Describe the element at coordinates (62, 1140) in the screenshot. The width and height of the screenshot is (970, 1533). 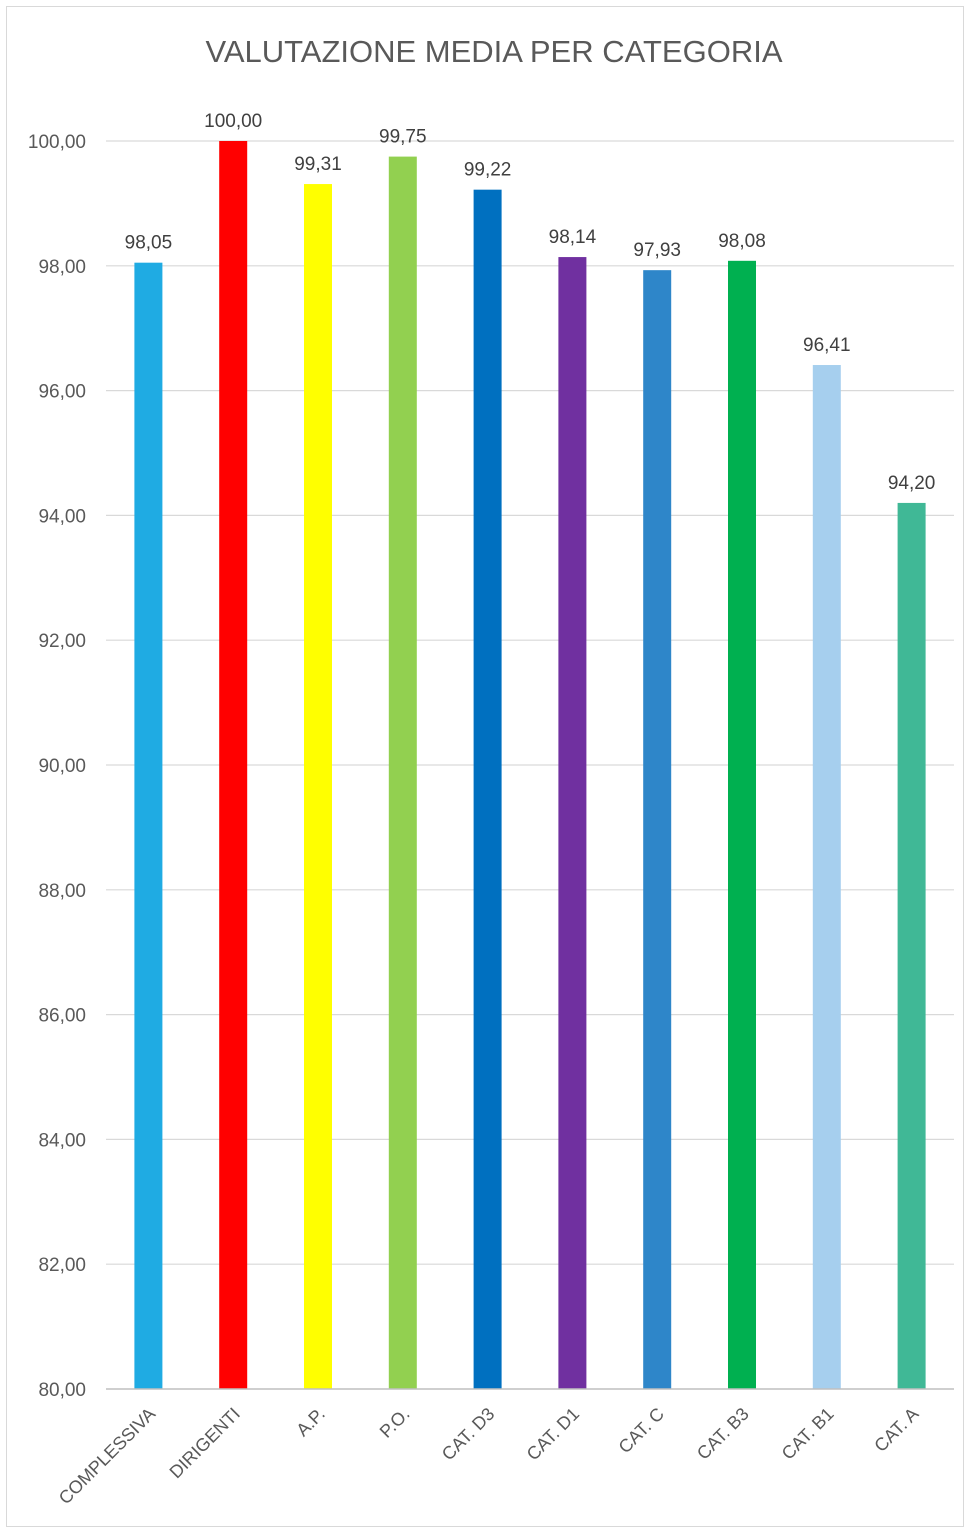
I see `y-tick-label: 84,00` at that location.